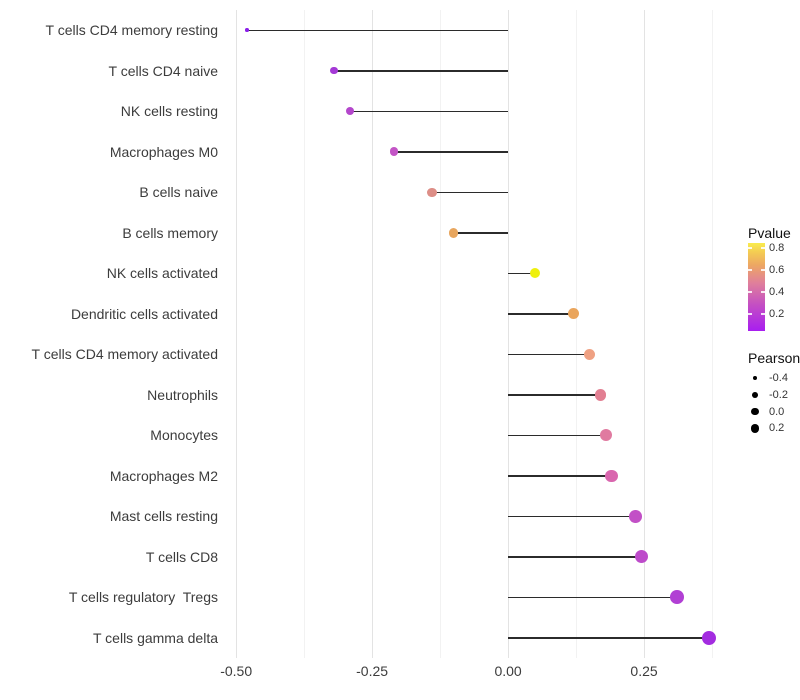 Image resolution: width=800 pixels, height=700 pixels. Describe the element at coordinates (143, 597) in the screenshot. I see `category-label: T cells regulatory Tregs` at that location.